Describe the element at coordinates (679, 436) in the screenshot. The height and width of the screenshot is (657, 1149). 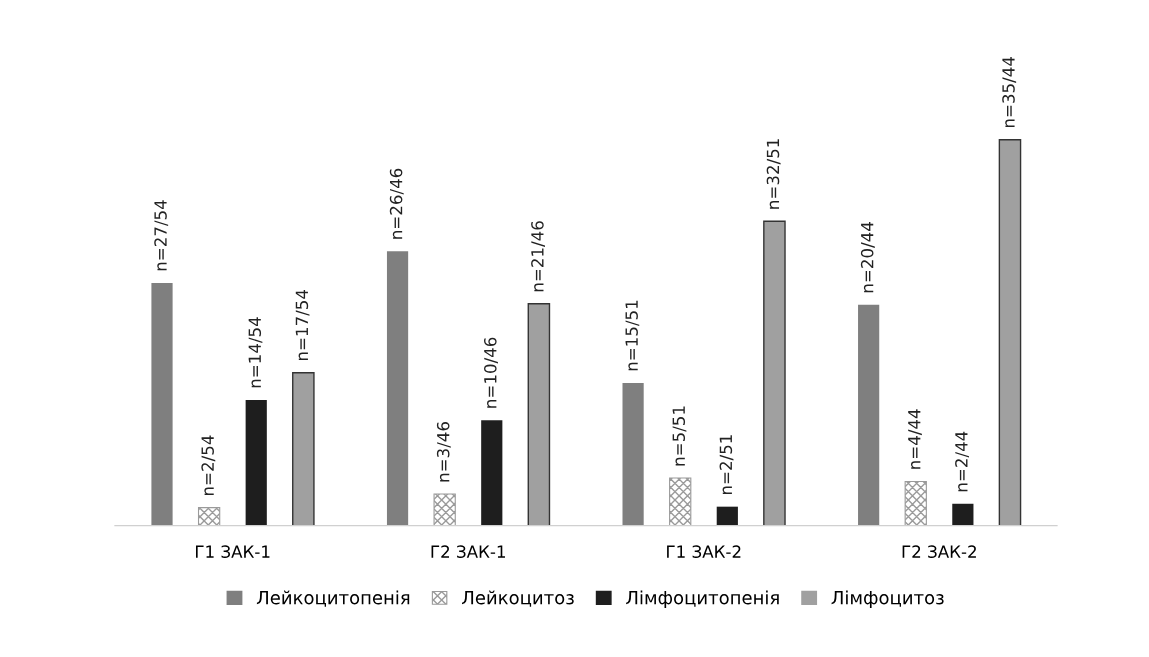
I see `data-label: n=5/51` at that location.